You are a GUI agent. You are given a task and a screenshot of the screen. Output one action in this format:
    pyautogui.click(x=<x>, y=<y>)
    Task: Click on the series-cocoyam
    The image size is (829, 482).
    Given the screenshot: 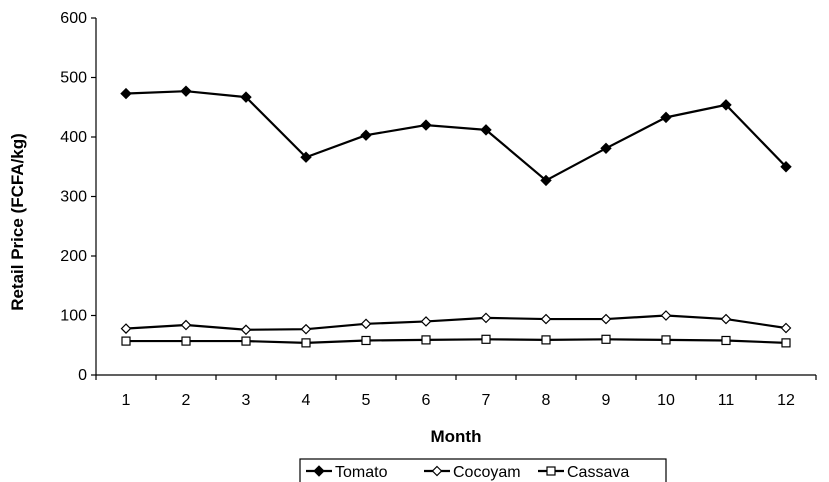 What is the action you would take?
    pyautogui.click(x=456, y=323)
    